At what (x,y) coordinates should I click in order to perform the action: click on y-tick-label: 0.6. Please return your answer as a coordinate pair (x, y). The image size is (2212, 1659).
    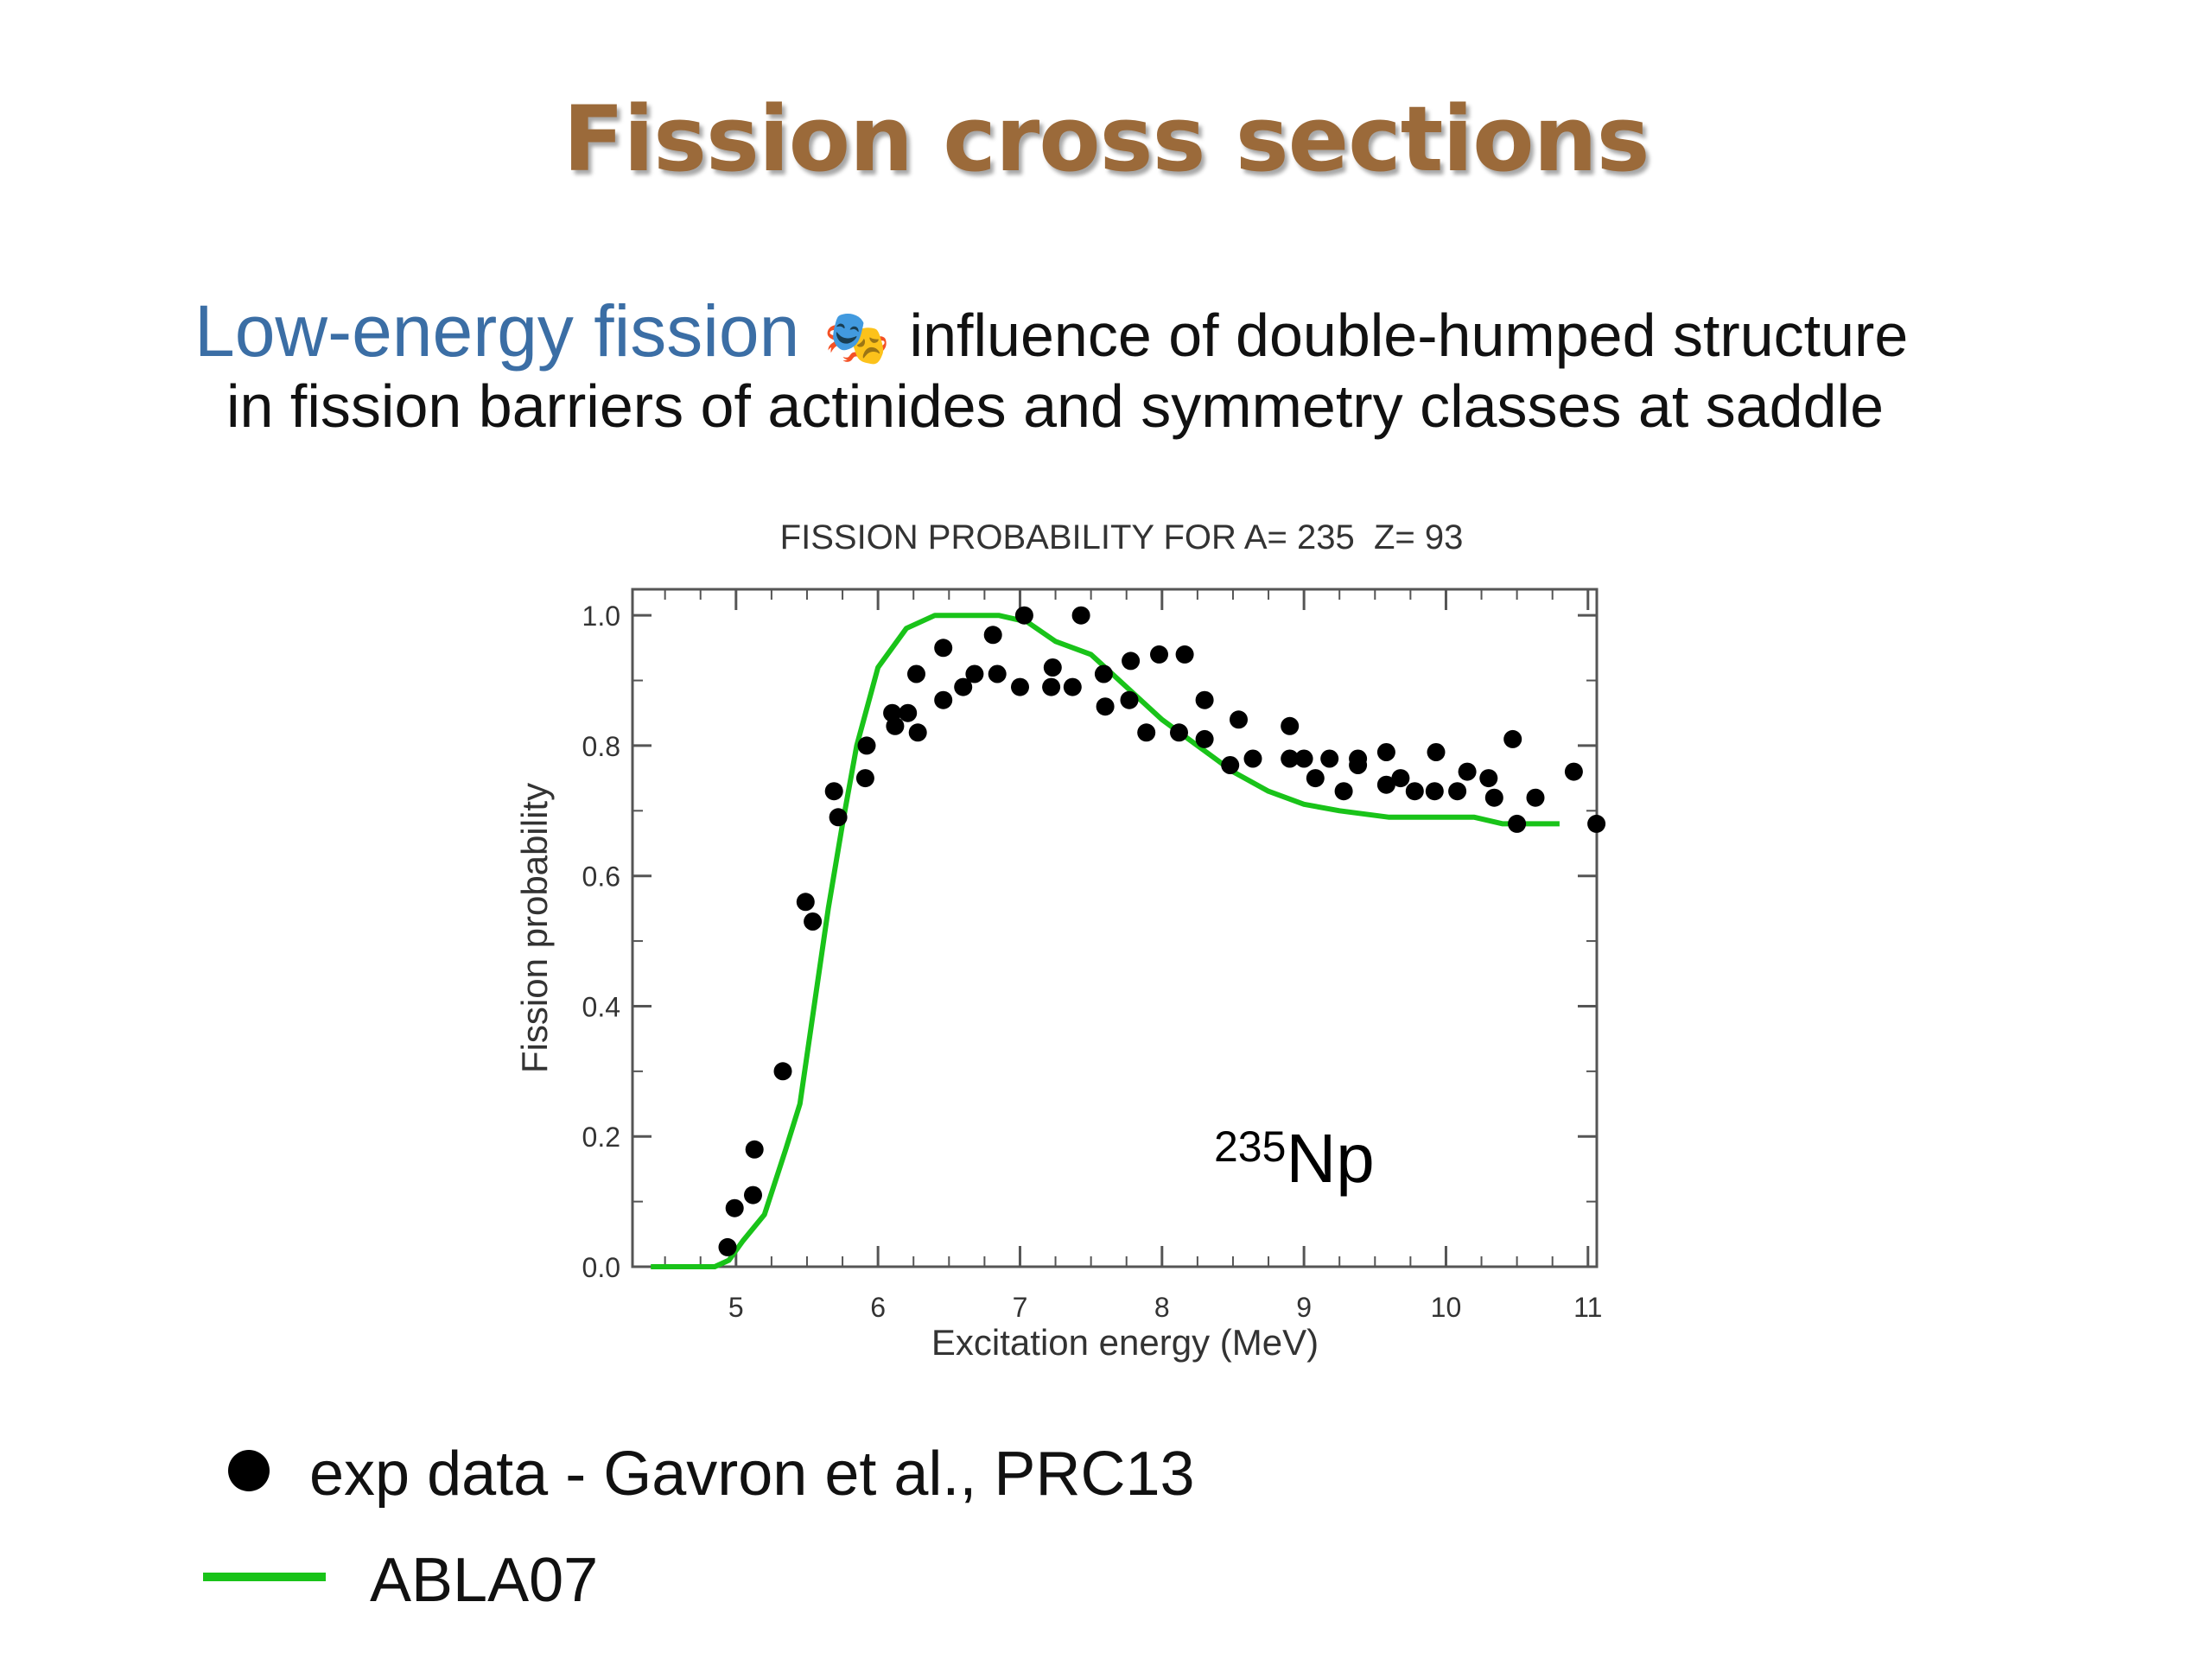
    Looking at the image, I should click on (601, 877).